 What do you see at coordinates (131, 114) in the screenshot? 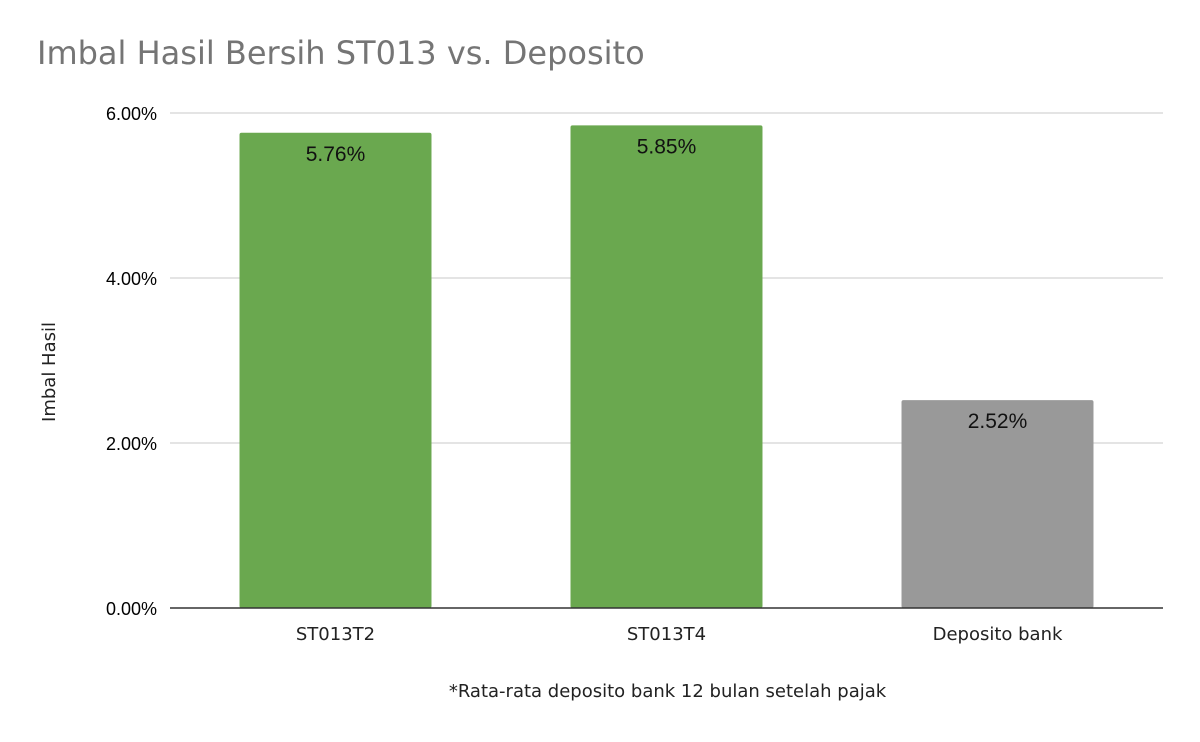
I see `y-tick-label: 6.00%` at bounding box center [131, 114].